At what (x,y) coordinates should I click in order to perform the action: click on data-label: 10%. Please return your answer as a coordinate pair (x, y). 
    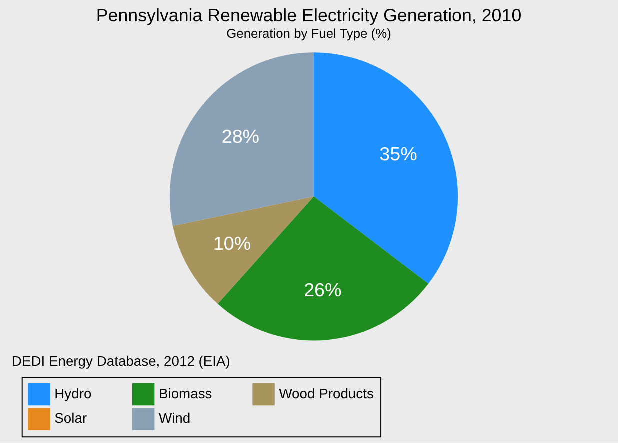
    Looking at the image, I should click on (232, 243).